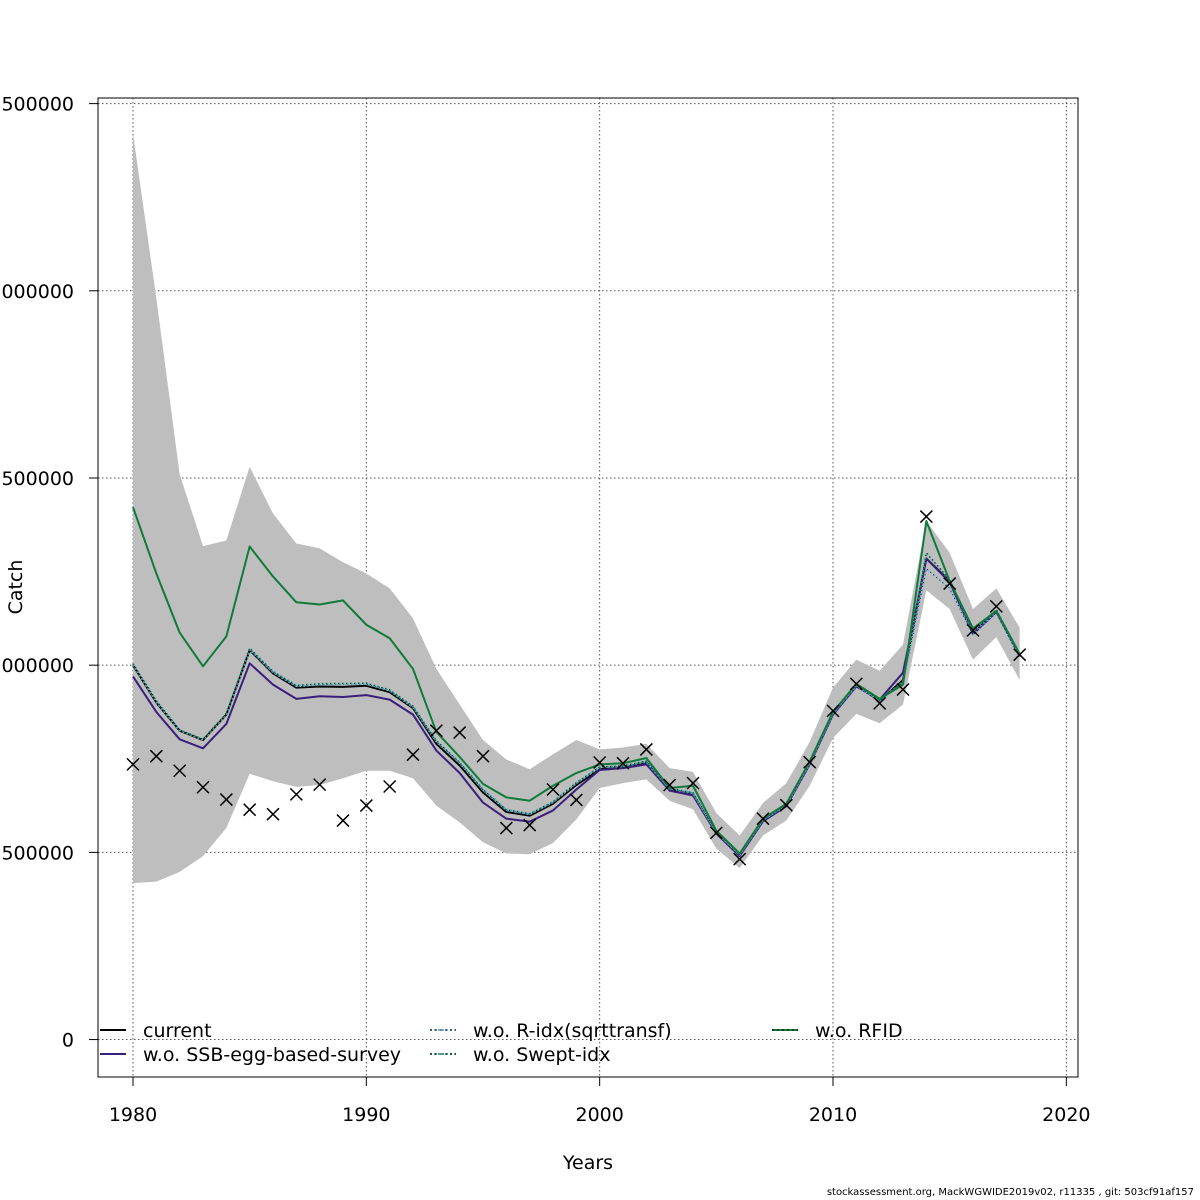 This screenshot has height=1200, width=1200. Describe the element at coordinates (572, 1031) in the screenshot. I see `legend-label: w.o. R-idx(sqrttransf)` at that location.